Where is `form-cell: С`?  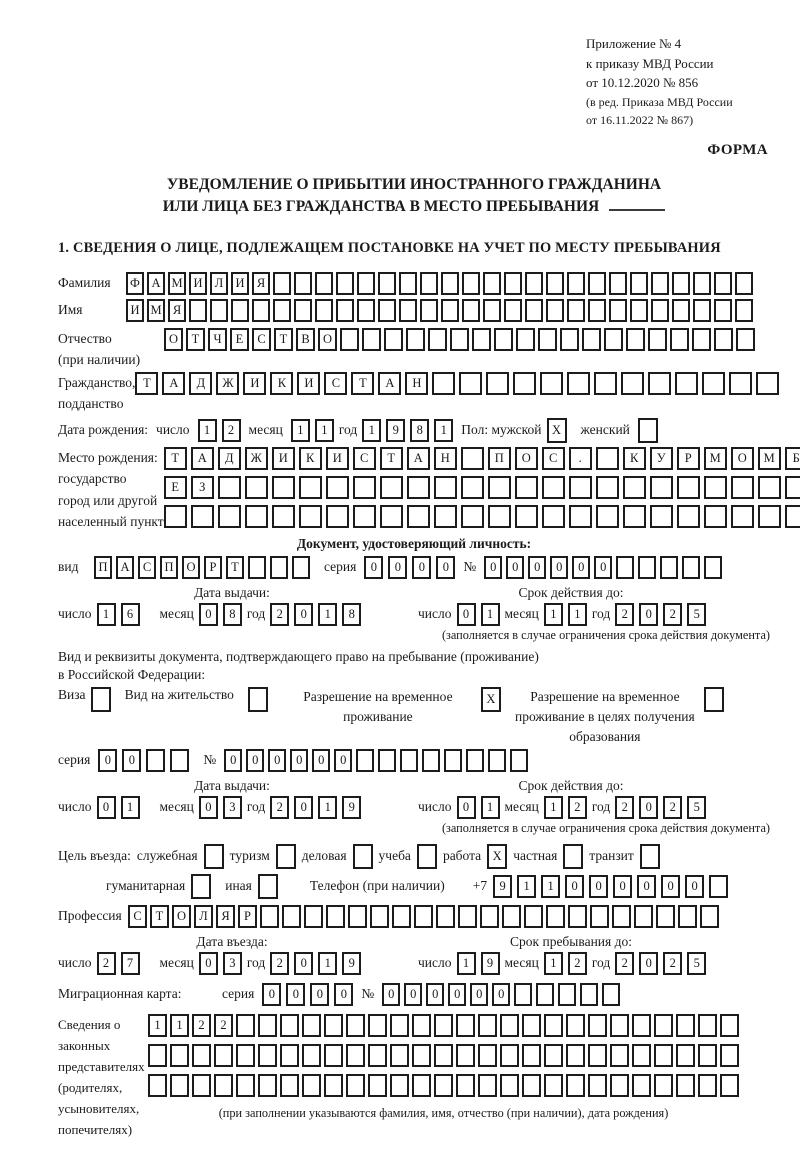
form-cell: С is located at coordinates (336, 383).